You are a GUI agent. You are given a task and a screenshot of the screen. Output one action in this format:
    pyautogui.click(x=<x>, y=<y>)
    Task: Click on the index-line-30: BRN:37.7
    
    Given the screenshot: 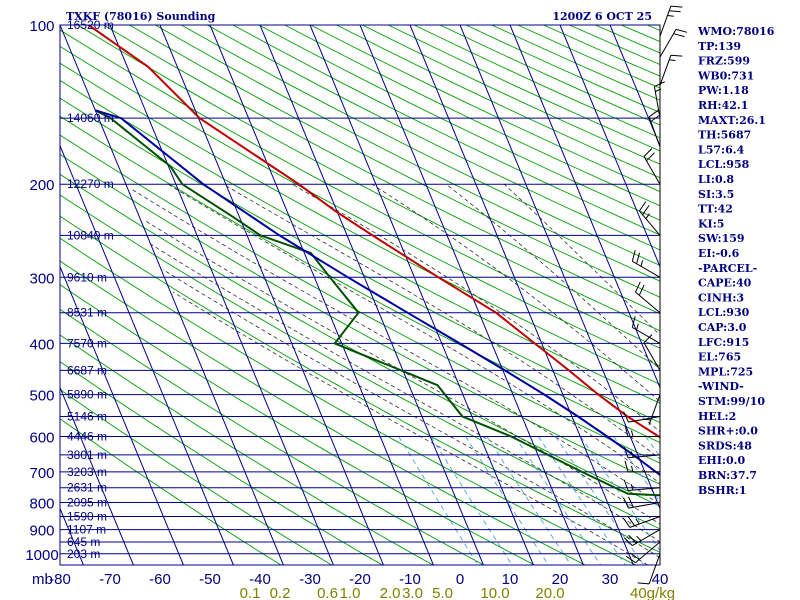 What is the action you would take?
    pyautogui.click(x=727, y=475)
    